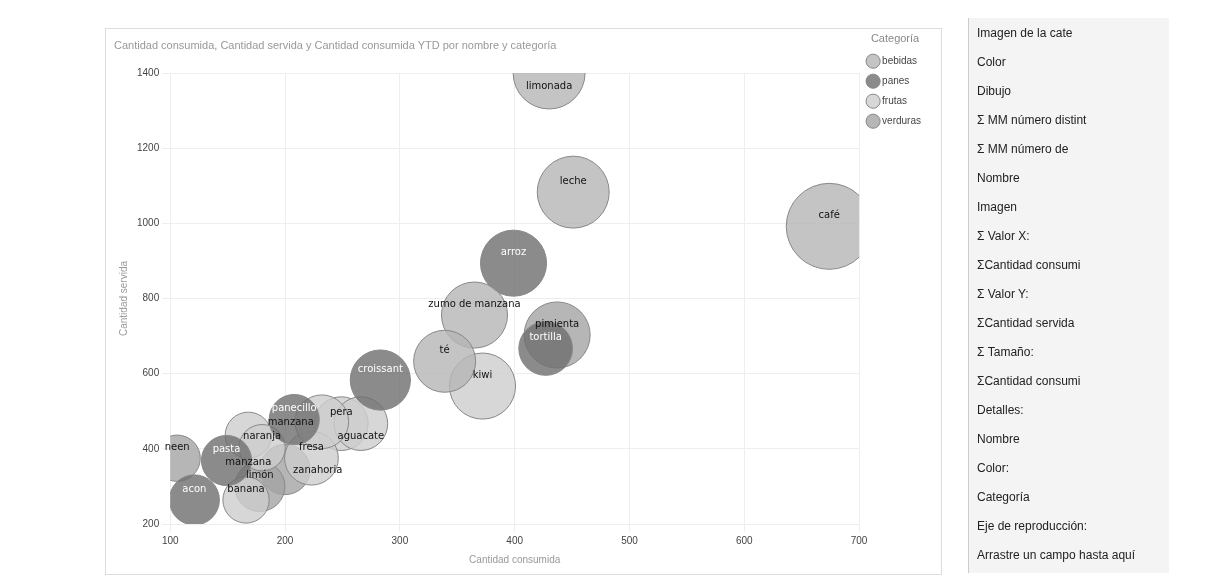 The image size is (1205, 577). I want to click on annotation: arroz, so click(513, 251).